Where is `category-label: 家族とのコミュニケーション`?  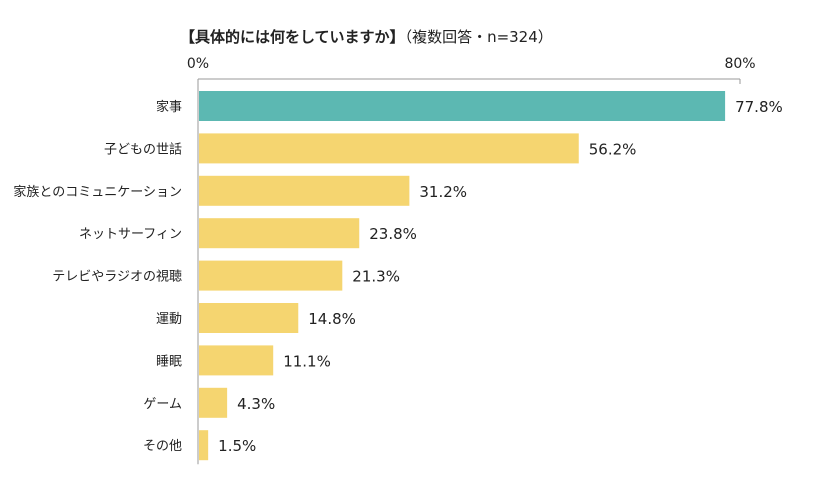
category-label: 家族とのコミュニケーション is located at coordinates (97, 192).